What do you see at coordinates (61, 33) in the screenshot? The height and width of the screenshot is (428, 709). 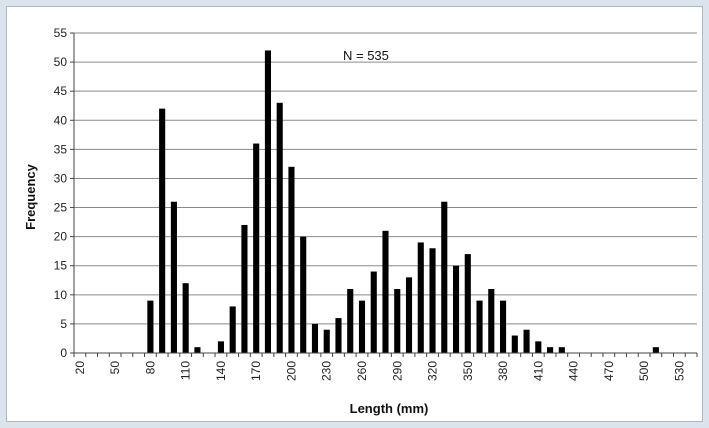 I see `y-tick-label: 55` at bounding box center [61, 33].